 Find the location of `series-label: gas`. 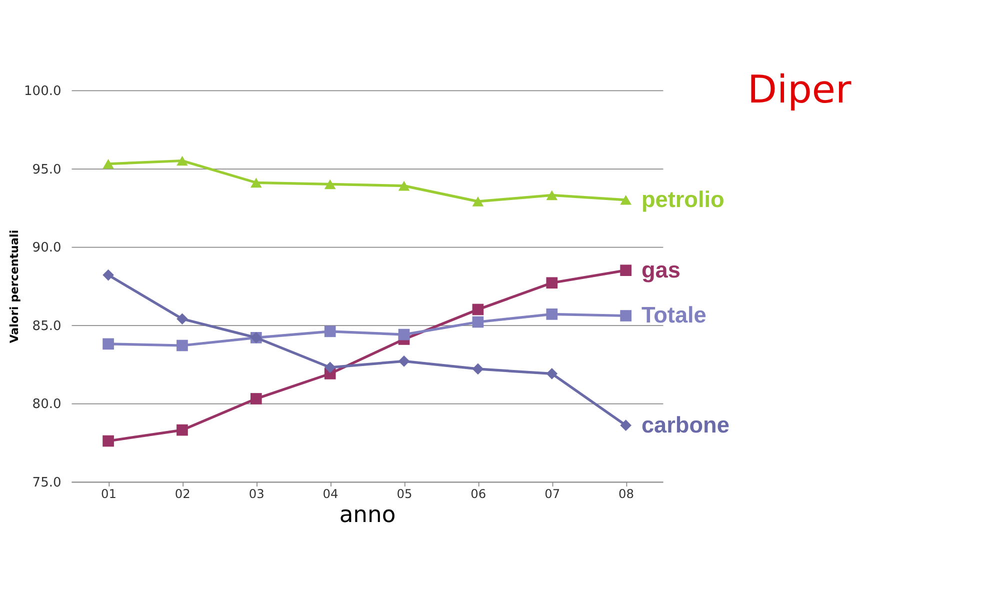

series-label: gas is located at coordinates (660, 269).